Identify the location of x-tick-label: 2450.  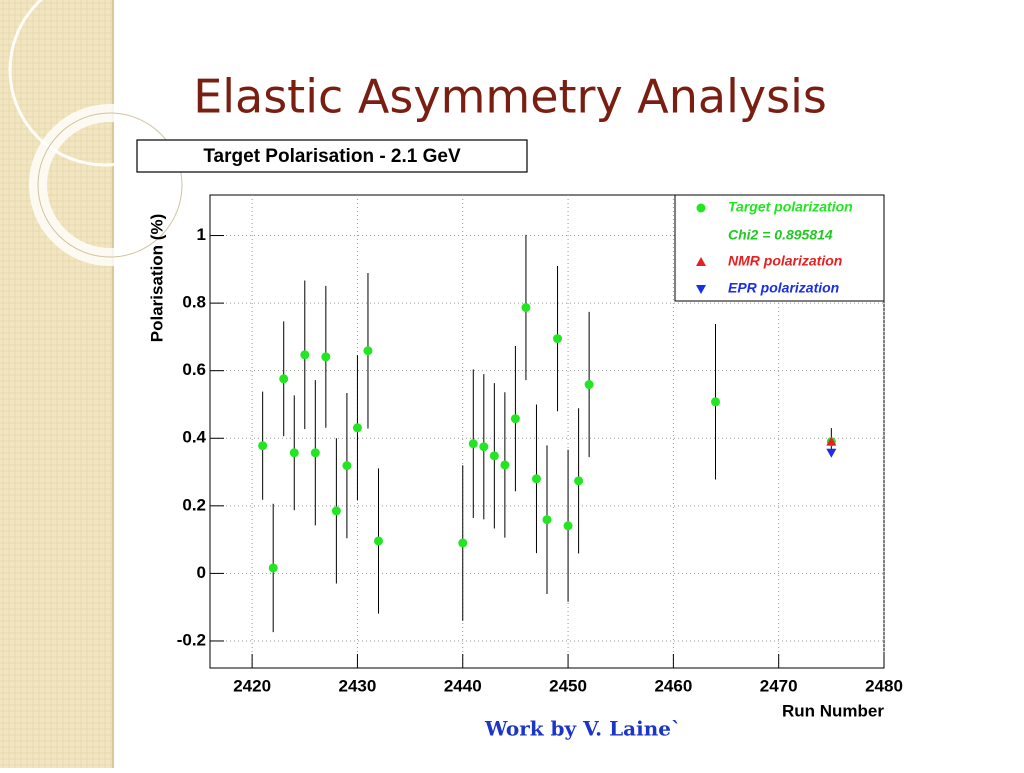
(568, 685).